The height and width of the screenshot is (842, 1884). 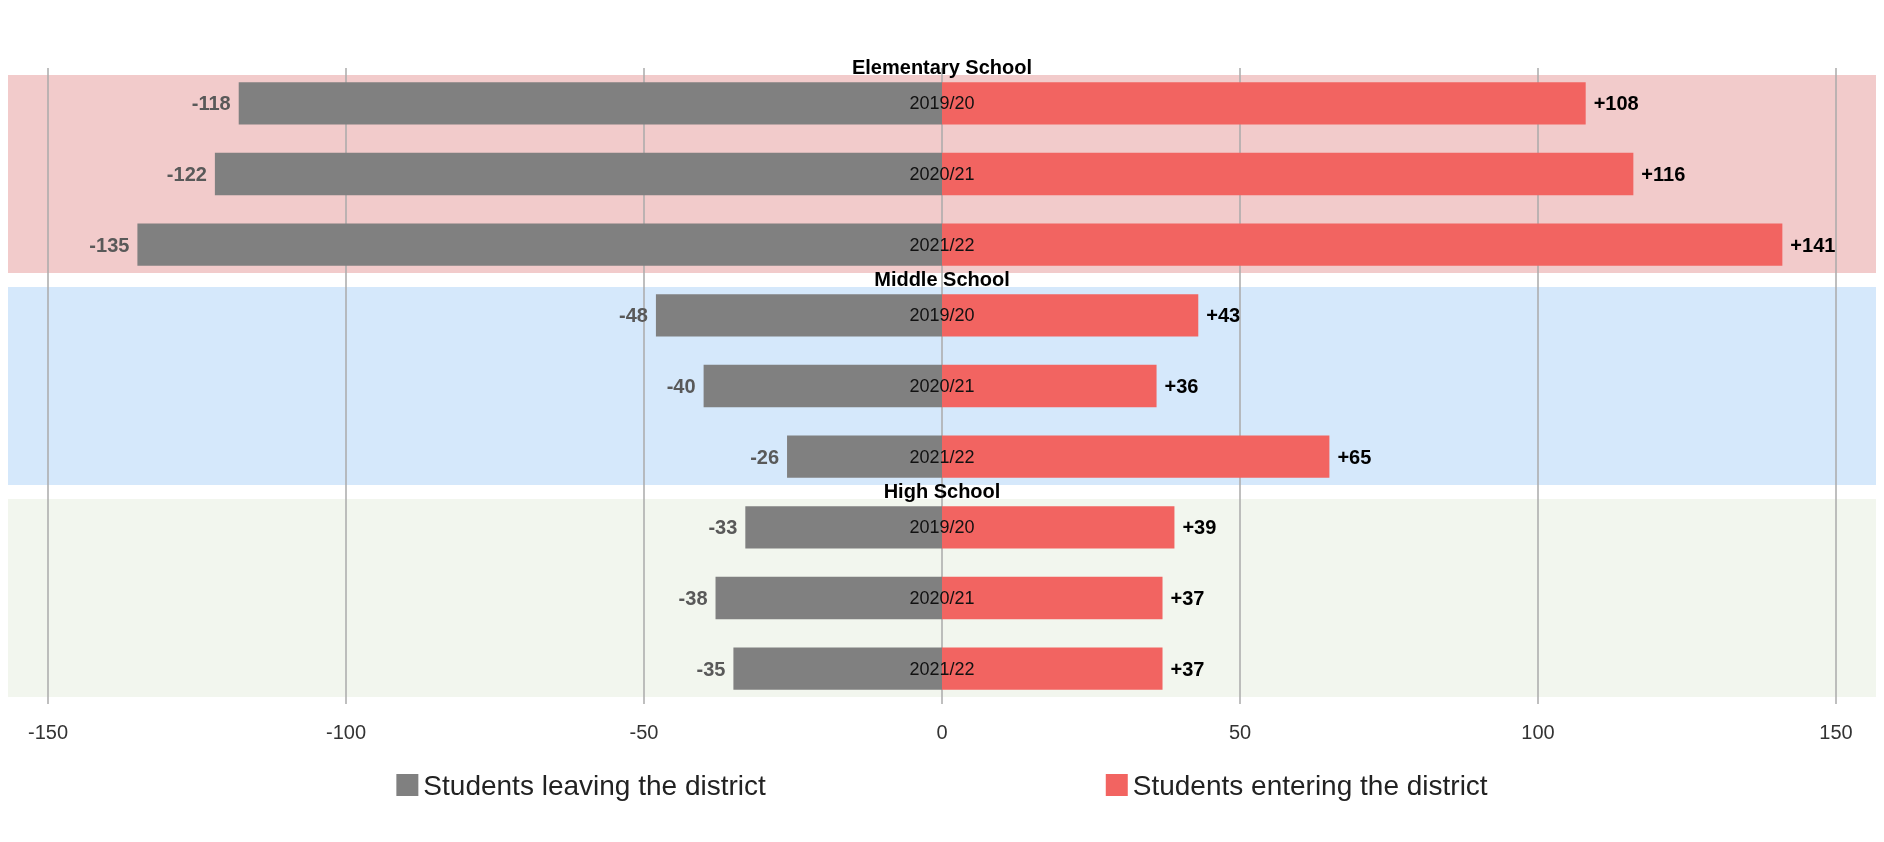 I want to click on x-tick-label: 0, so click(x=942, y=732).